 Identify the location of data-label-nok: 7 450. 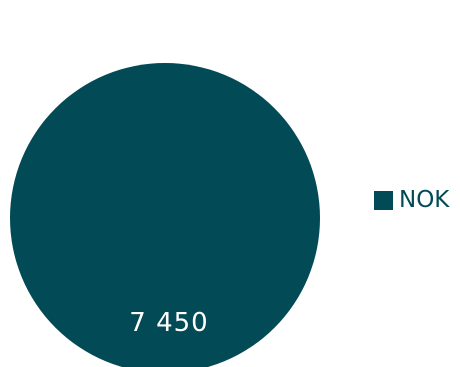
(168, 323).